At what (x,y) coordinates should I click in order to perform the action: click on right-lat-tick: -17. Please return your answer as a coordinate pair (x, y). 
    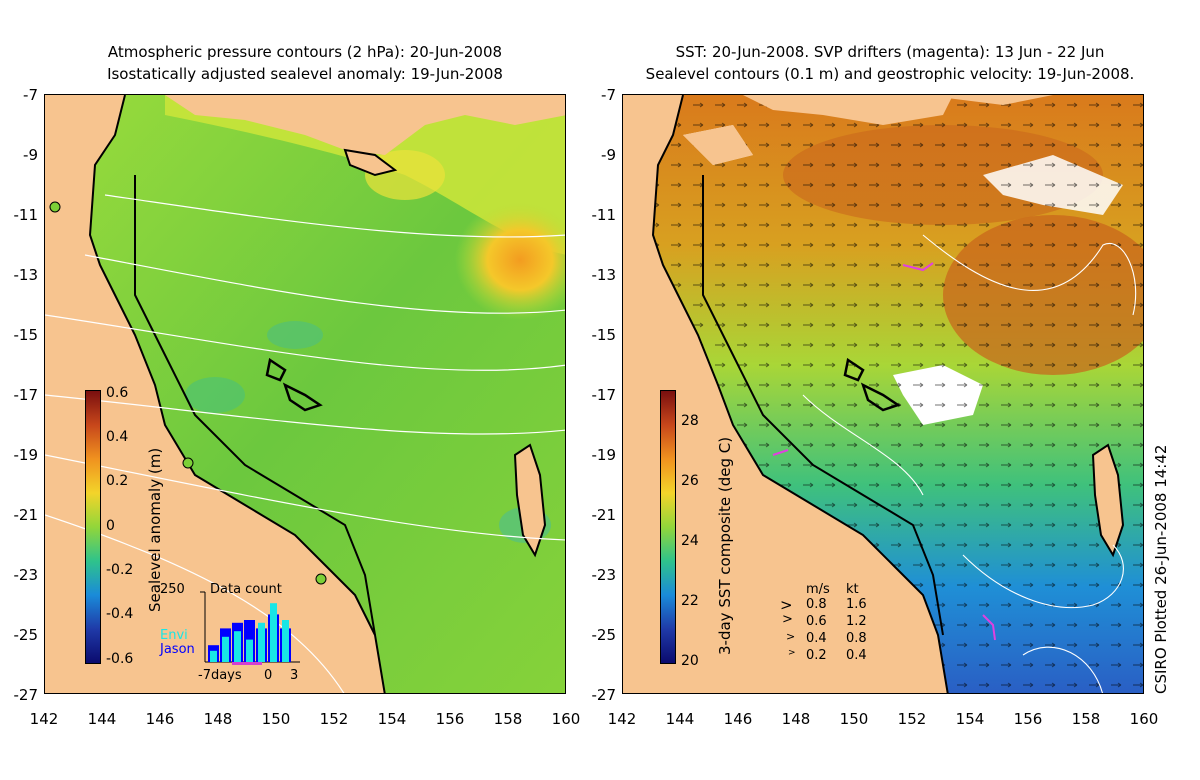
    Looking at the image, I should click on (604, 395).